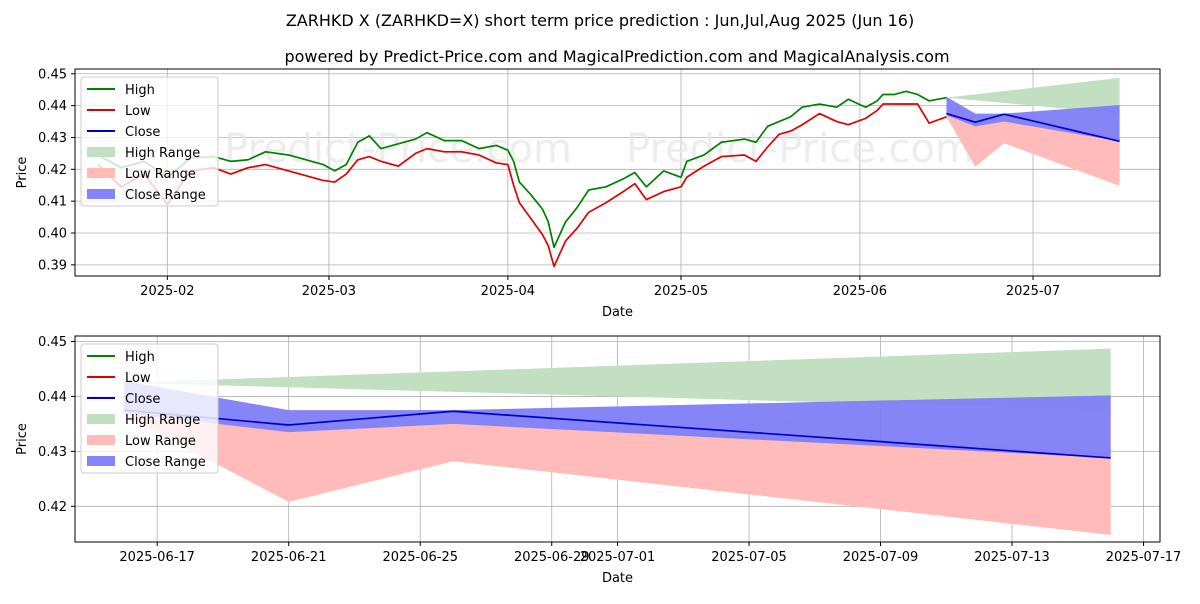  What do you see at coordinates (617, 312) in the screenshot?
I see `top-x-axis-label: Date` at bounding box center [617, 312].